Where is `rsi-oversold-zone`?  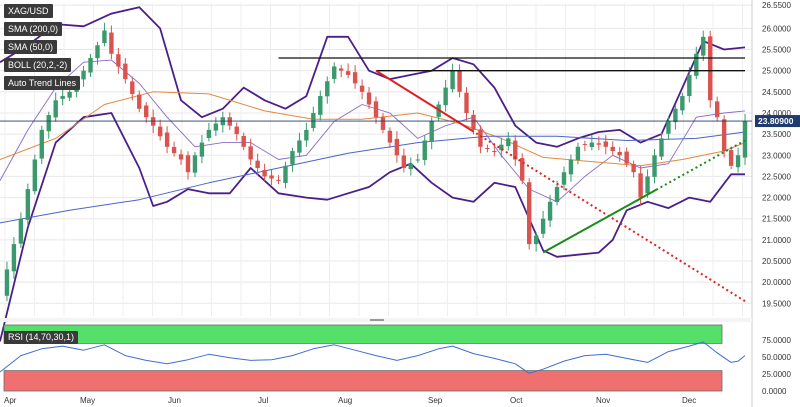 rsi-oversold-zone is located at coordinates (363, 381).